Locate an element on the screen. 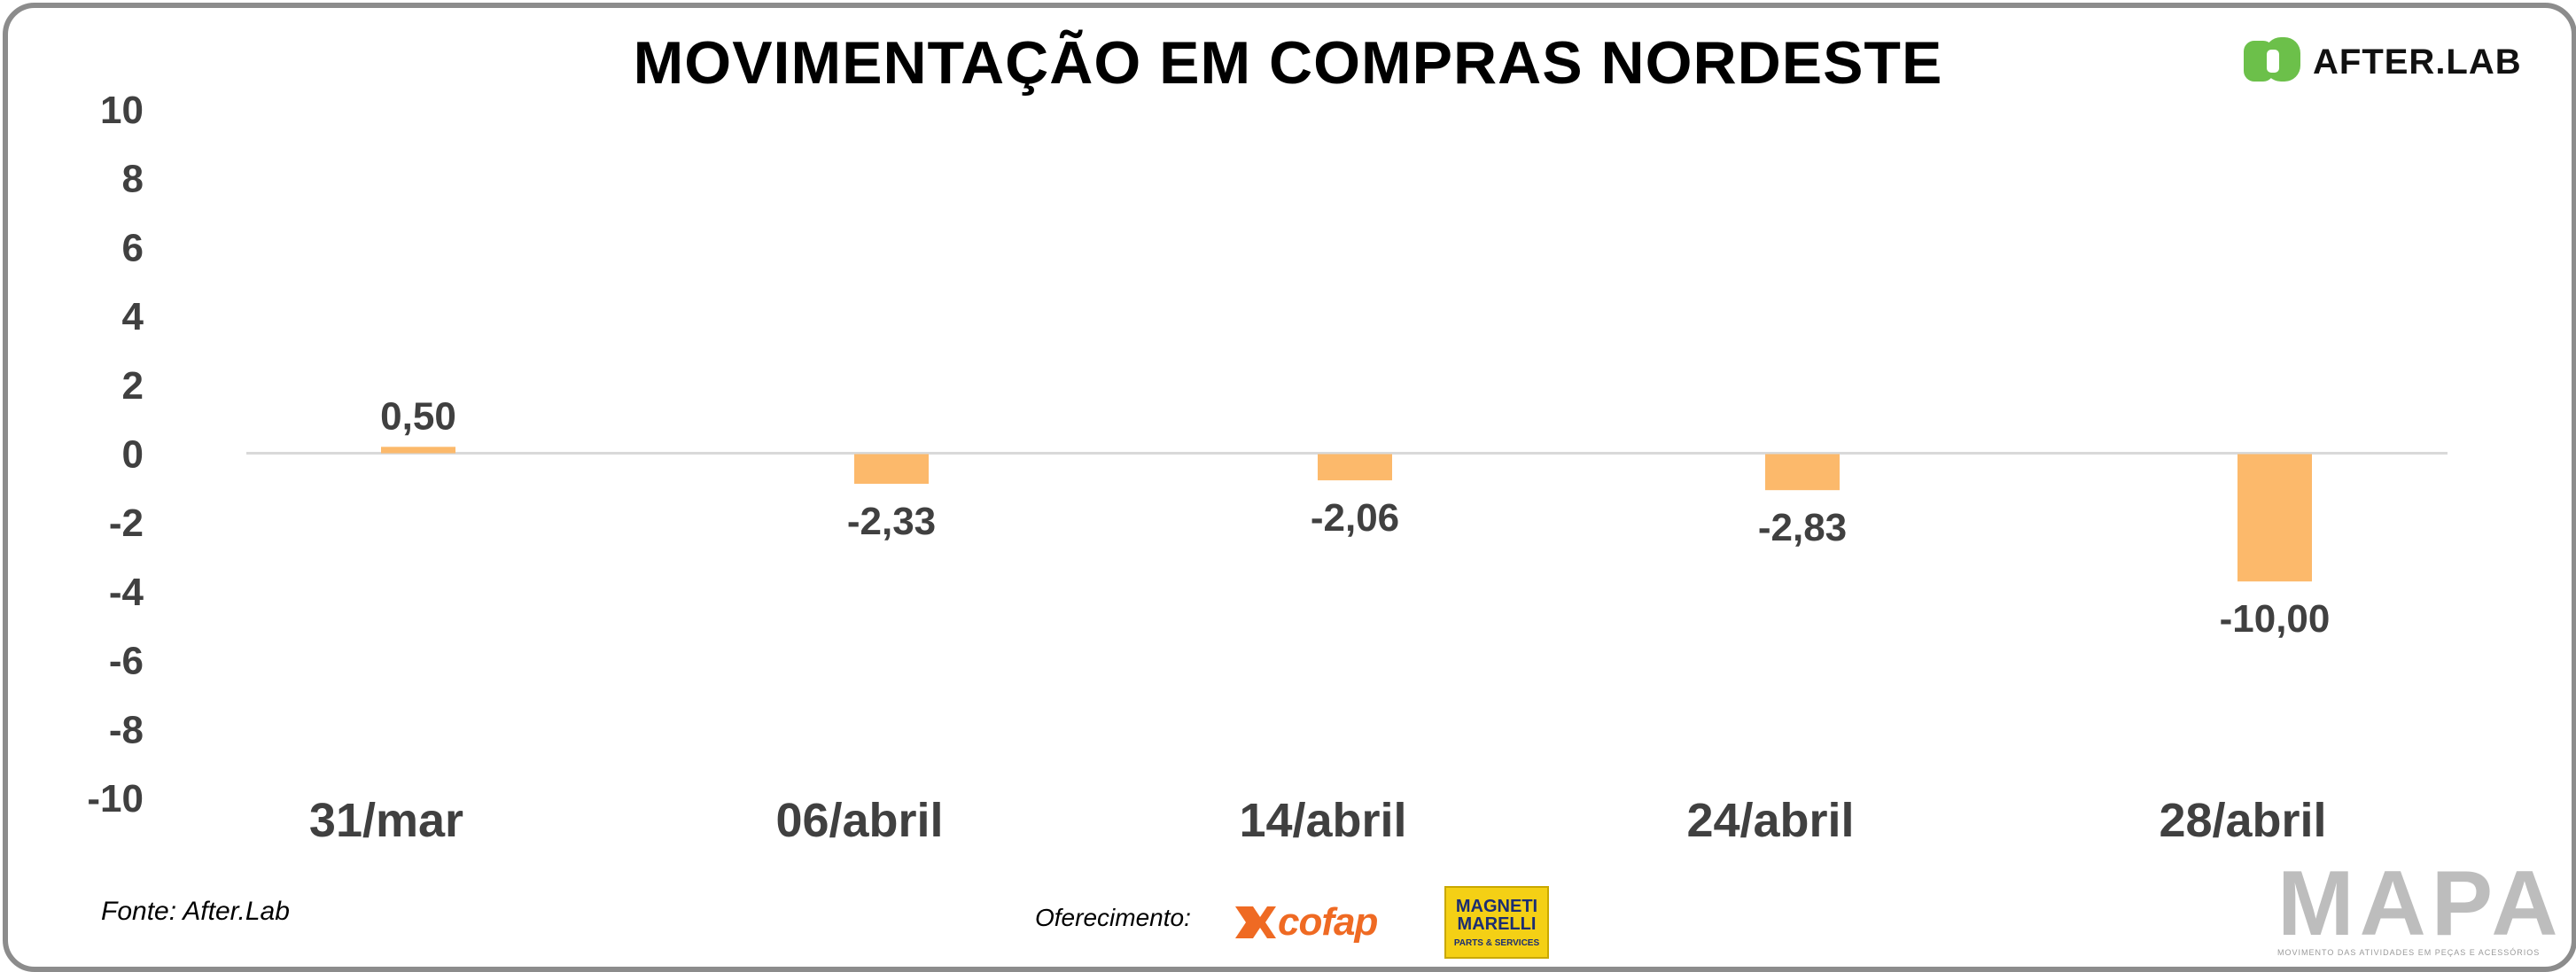 This screenshot has height=972, width=2576. afterlab-logo-icon is located at coordinates (2273, 62).